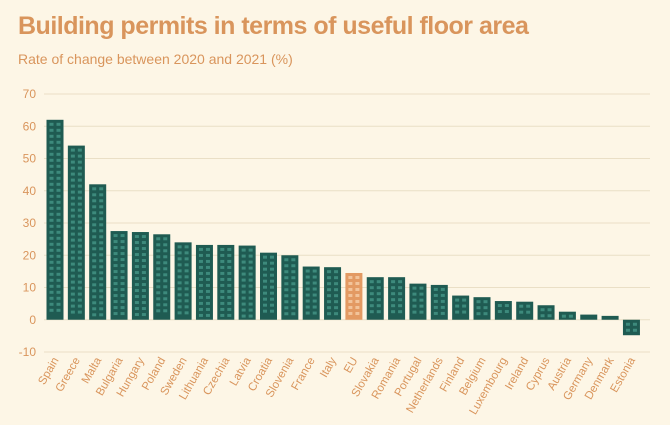 This screenshot has height=425, width=670. I want to click on bar-latvia, so click(247, 282).